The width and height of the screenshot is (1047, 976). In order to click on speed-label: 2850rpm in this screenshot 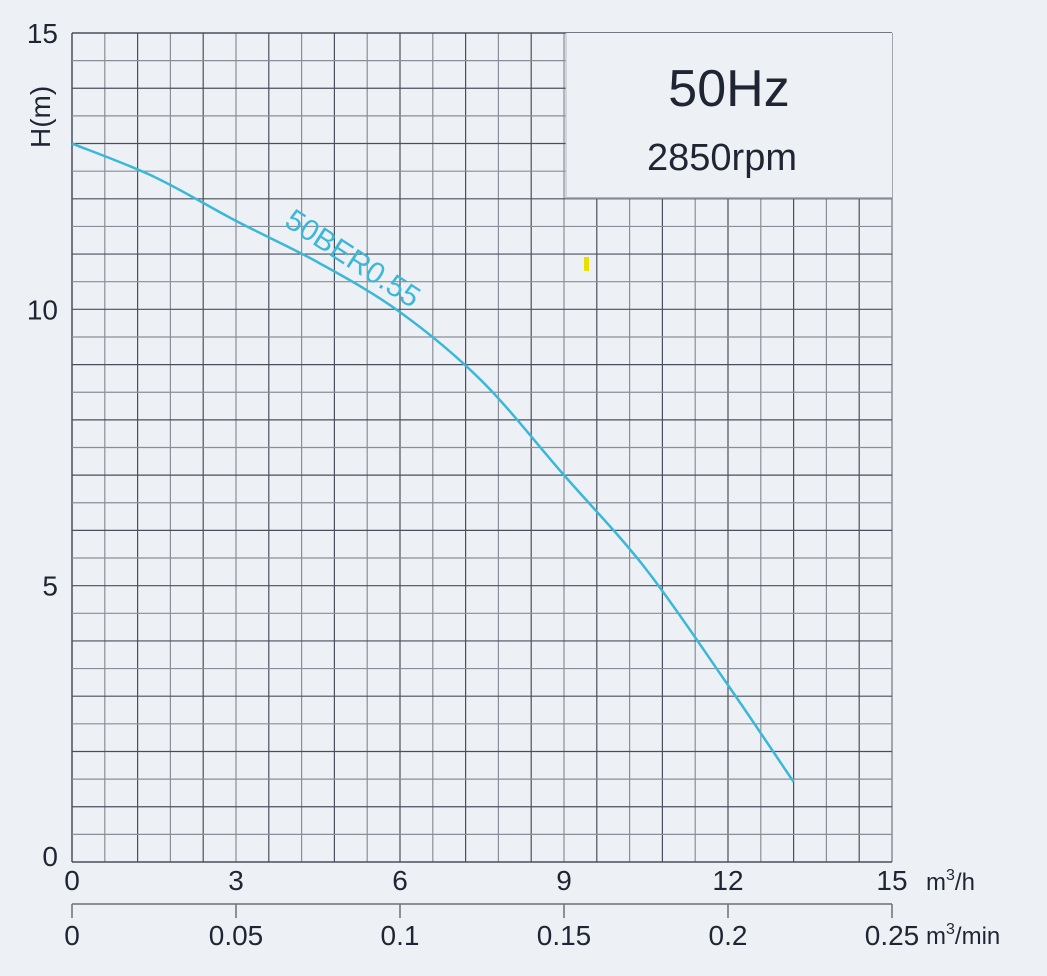, I will do `click(722, 158)`.